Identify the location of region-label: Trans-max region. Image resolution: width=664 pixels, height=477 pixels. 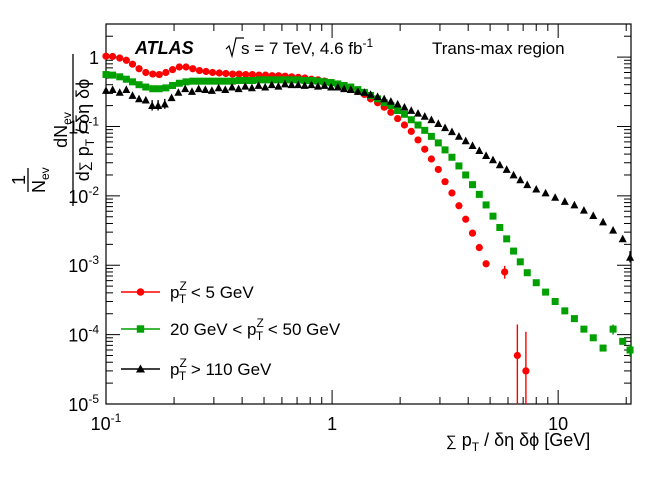
(498, 48).